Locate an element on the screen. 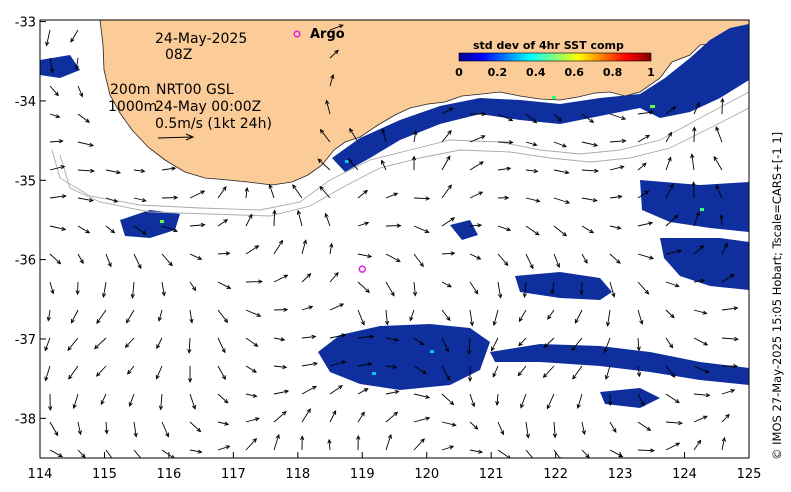 The image size is (791, 492). colorbar-title: std dev of 4hr SST comp is located at coordinates (548, 45).